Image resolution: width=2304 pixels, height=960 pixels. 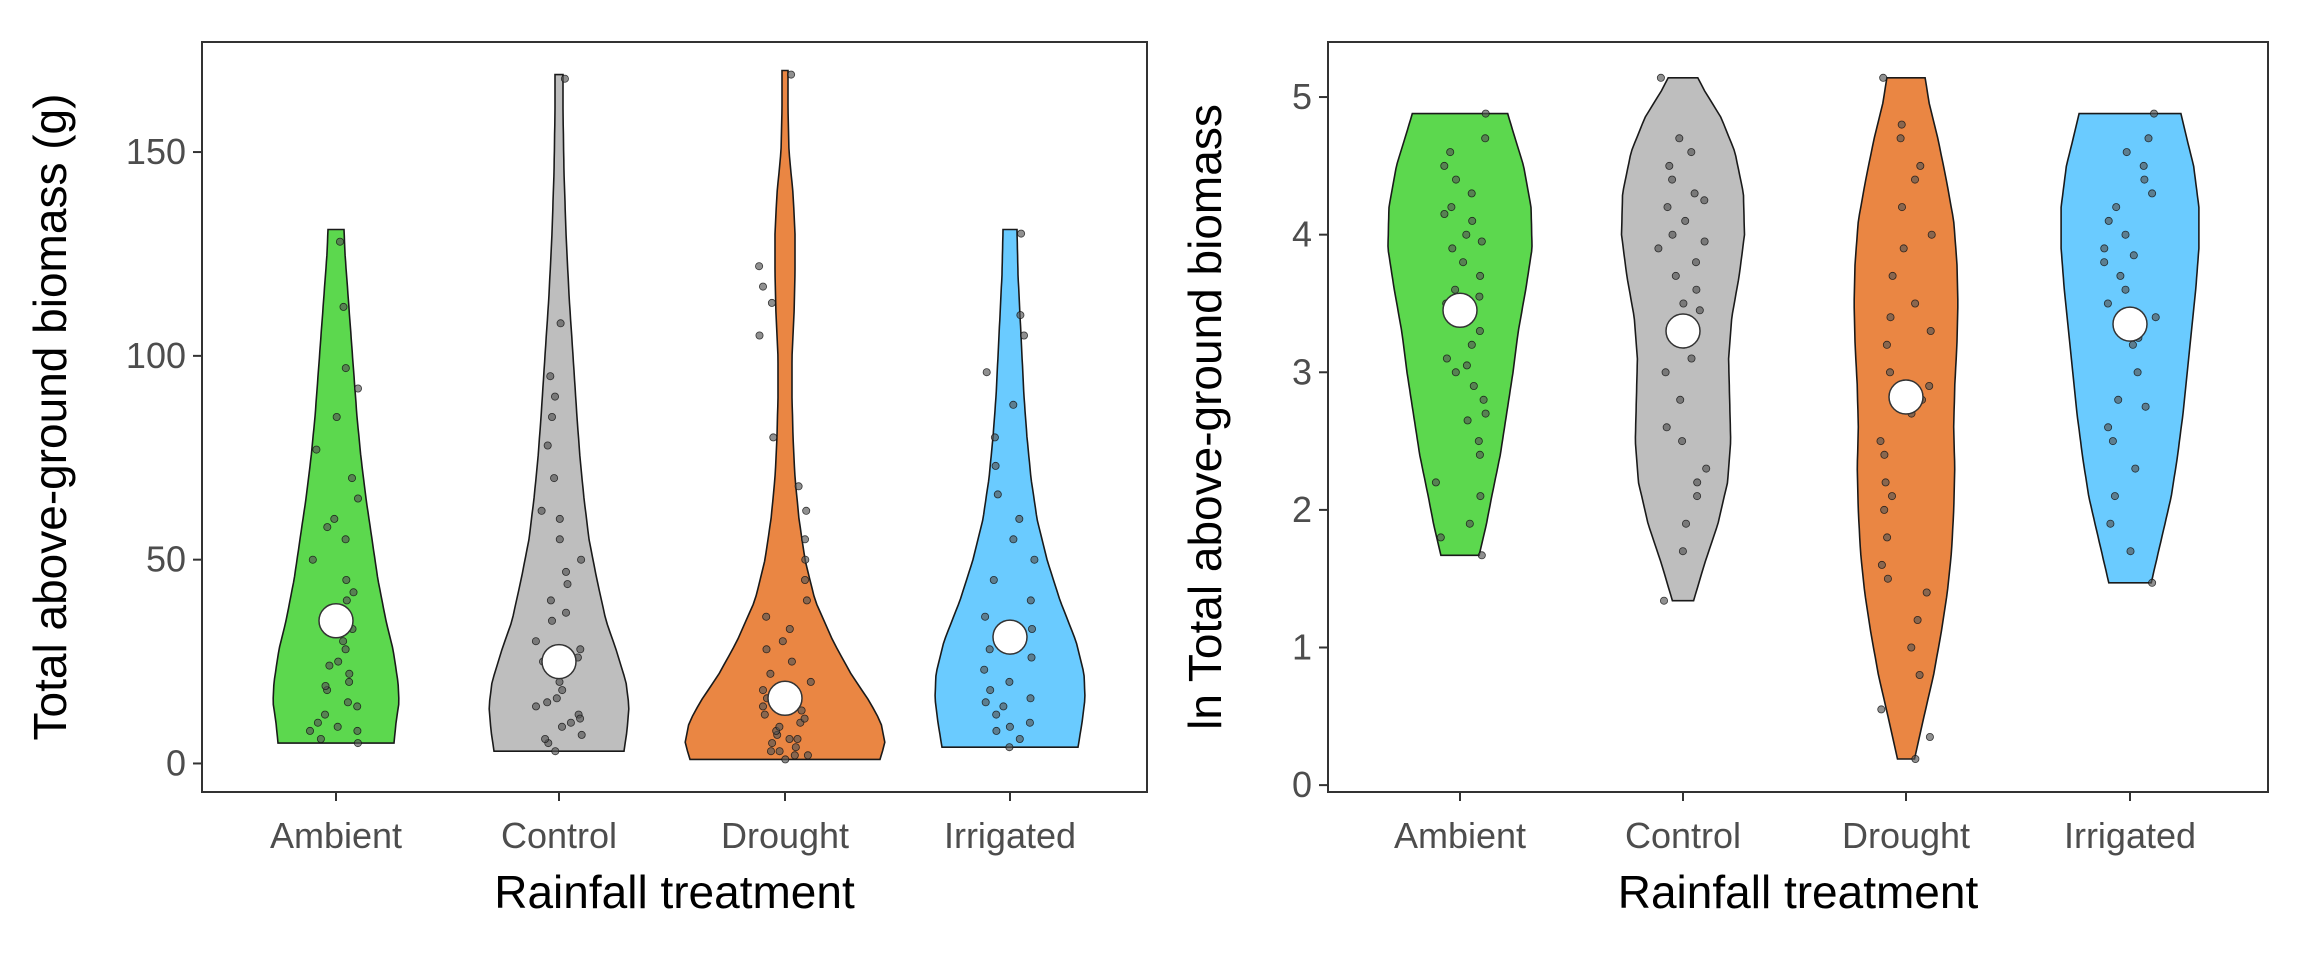 I want to click on x-tick-label-drought: Drought, so click(x=785, y=835).